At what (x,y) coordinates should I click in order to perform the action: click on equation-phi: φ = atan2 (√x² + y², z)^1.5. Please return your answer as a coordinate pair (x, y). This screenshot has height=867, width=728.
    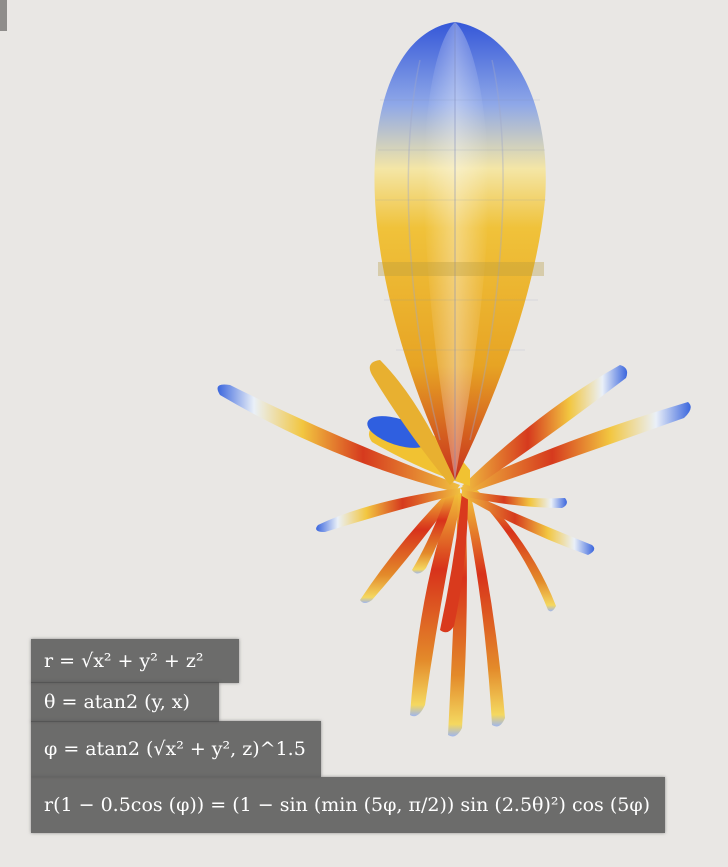
    Looking at the image, I should click on (176, 749).